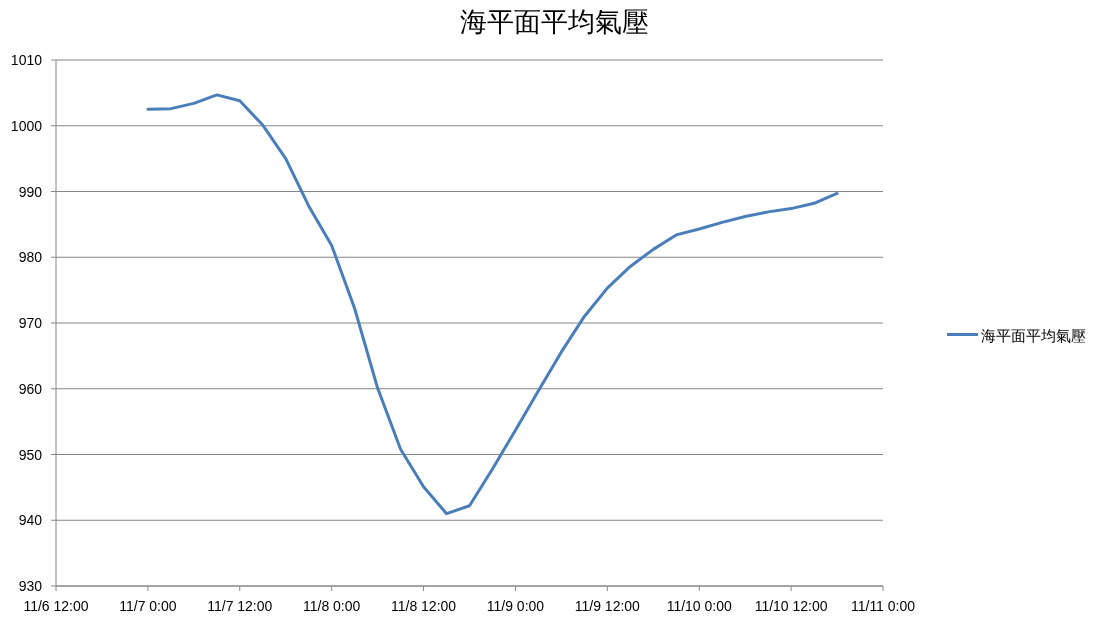 The height and width of the screenshot is (619, 1108). What do you see at coordinates (30, 323) in the screenshot?
I see `y-tick-label: 970` at bounding box center [30, 323].